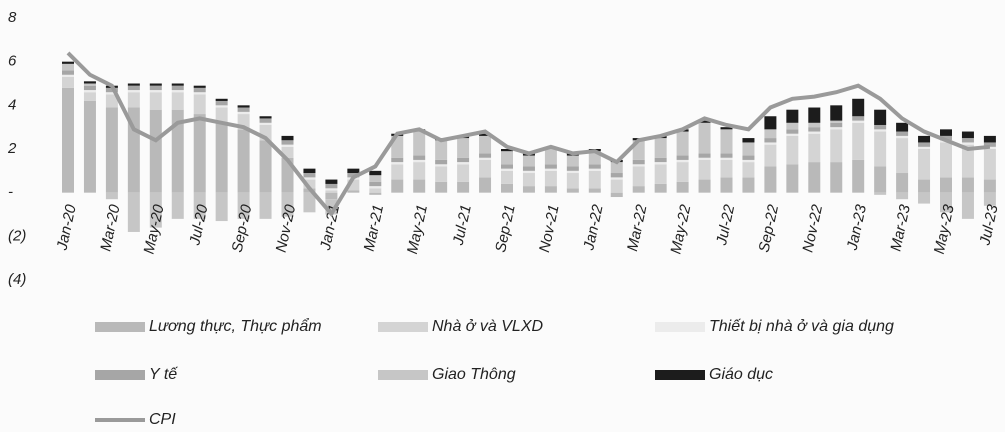  What do you see at coordinates (725, 224) in the screenshot?
I see `x-tick-label: Jul-22` at bounding box center [725, 224].